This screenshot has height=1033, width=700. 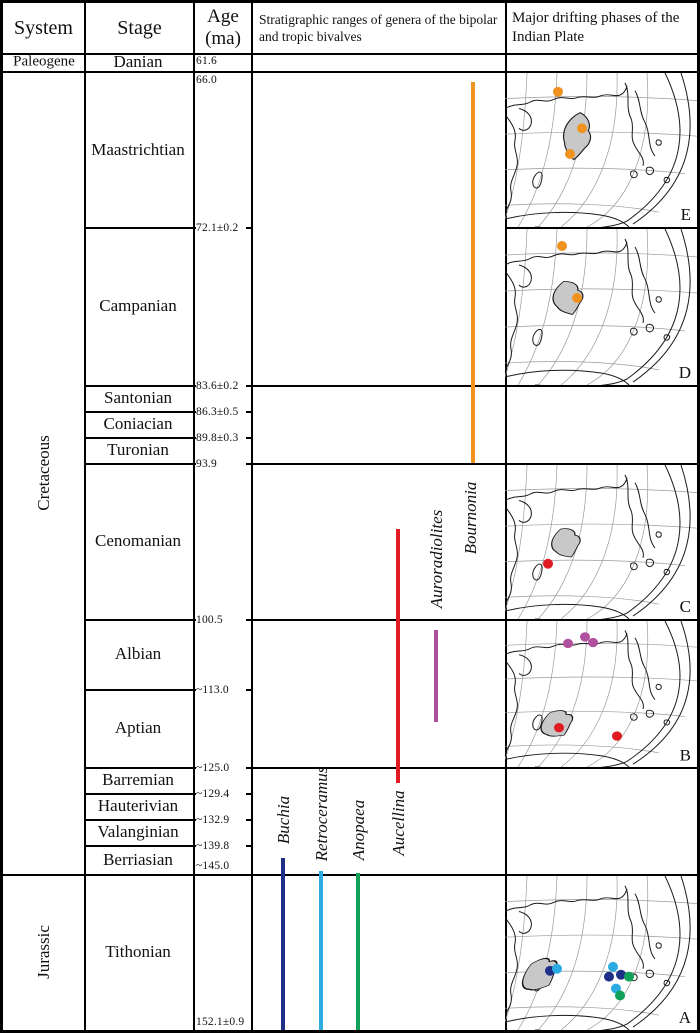 I want to click on age-label-6: 93.9, so click(x=206, y=464).